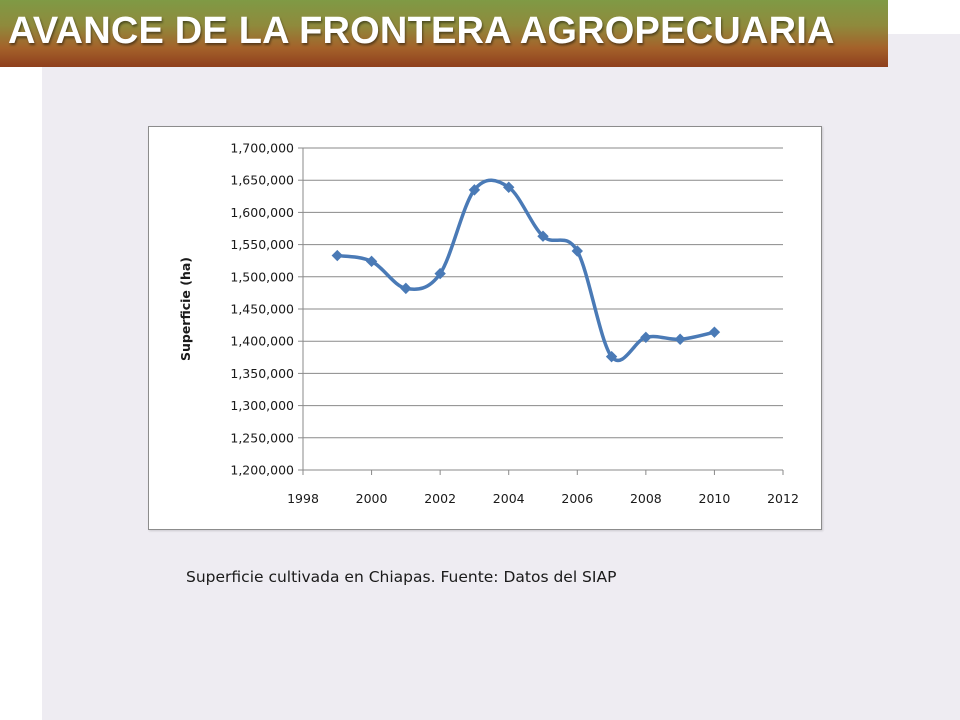 The image size is (960, 720). Describe the element at coordinates (783, 498) in the screenshot. I see `x-tick-label: 2012` at that location.